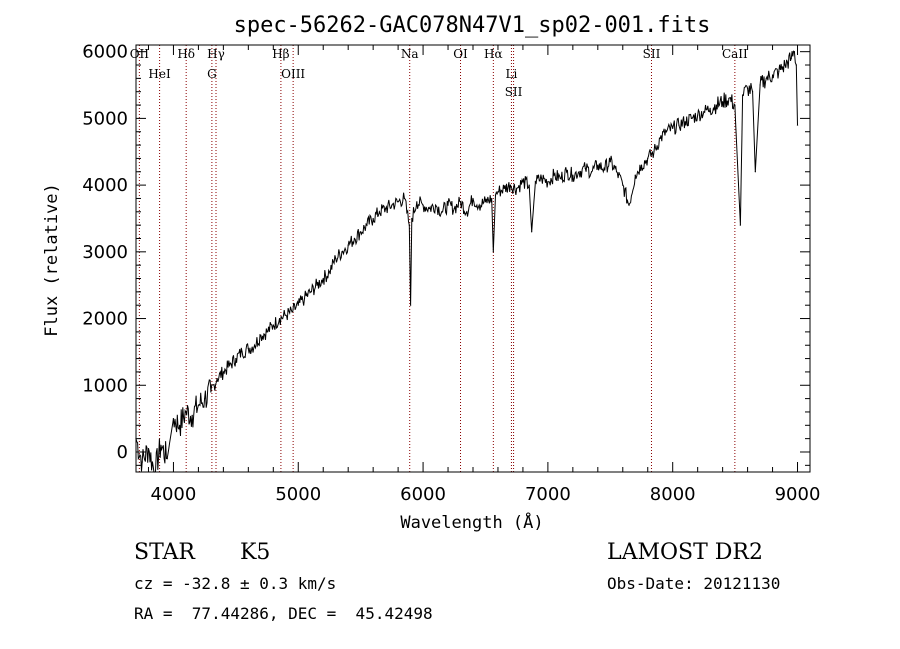 This screenshot has height=649, width=900. I want to click on obs-date: Obs-Date: 20121130, so click(694, 583).